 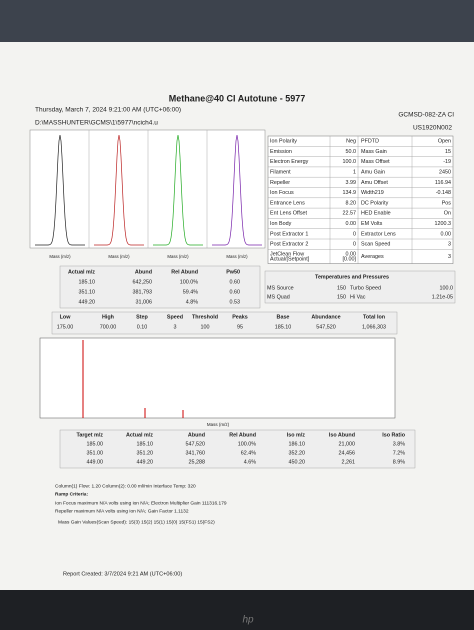 I want to click on serial: US1920N002, so click(x=432, y=128).